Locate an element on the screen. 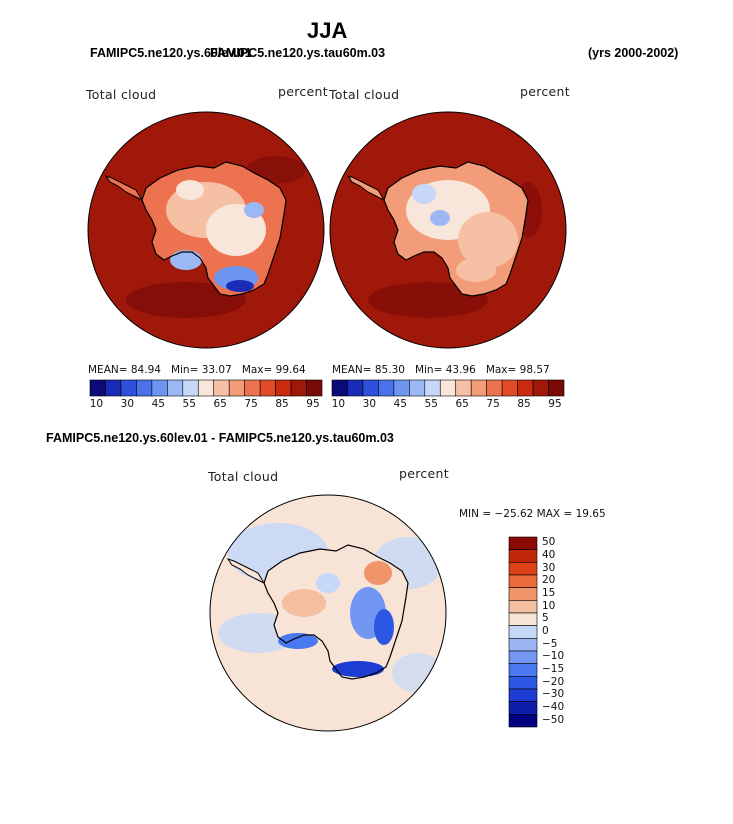  panel2-mean-label: MEAN= is located at coordinates (352, 370).